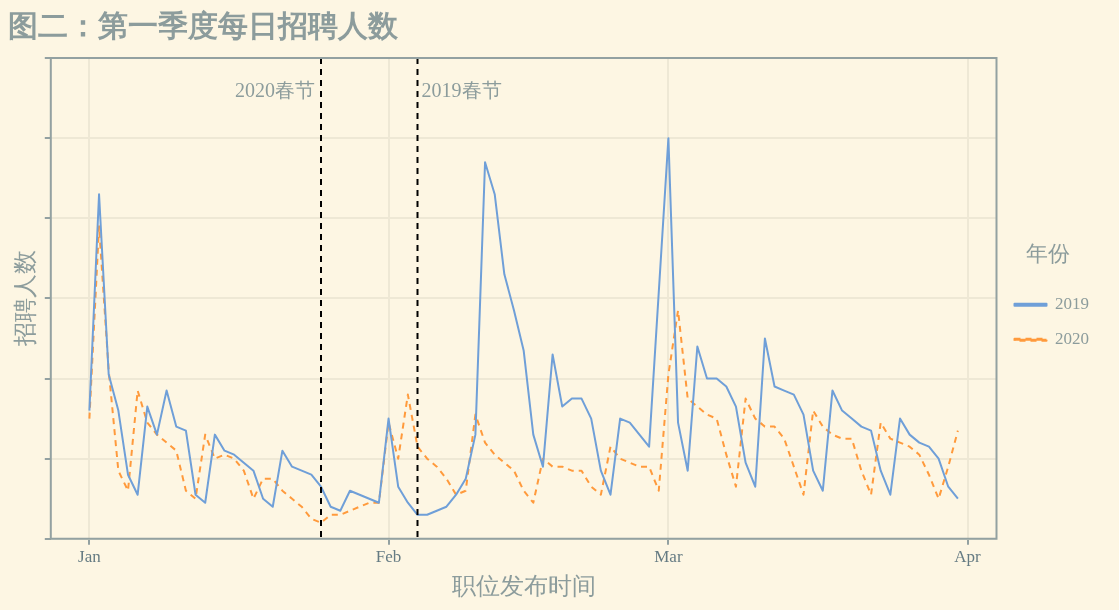 This screenshot has width=1119, height=610. I want to click on legend-label: 2019, so click(1072, 304).